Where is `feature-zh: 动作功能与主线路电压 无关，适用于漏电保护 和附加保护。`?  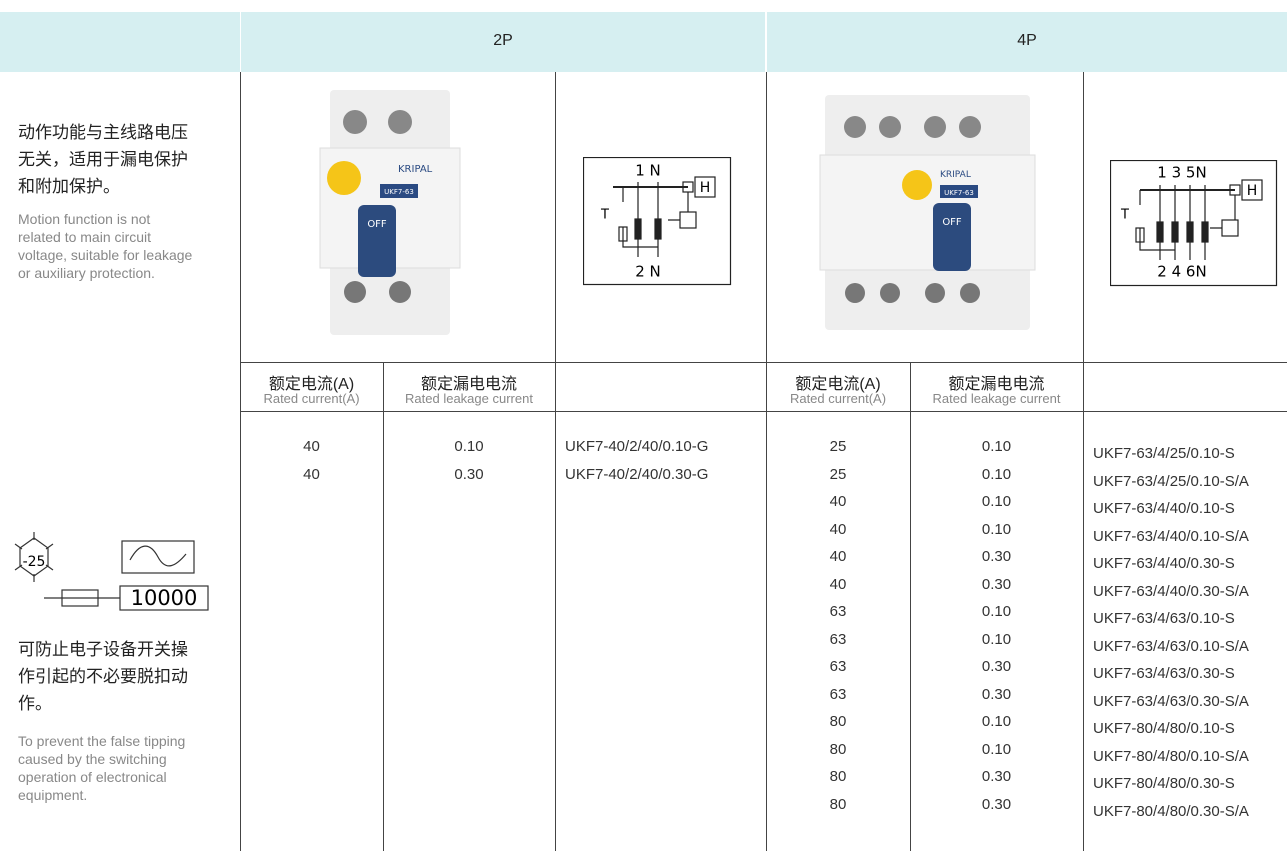
feature-zh: 动作功能与主线路电压 无关，适用于漏电保护 和附加保护。 is located at coordinates (103, 159).